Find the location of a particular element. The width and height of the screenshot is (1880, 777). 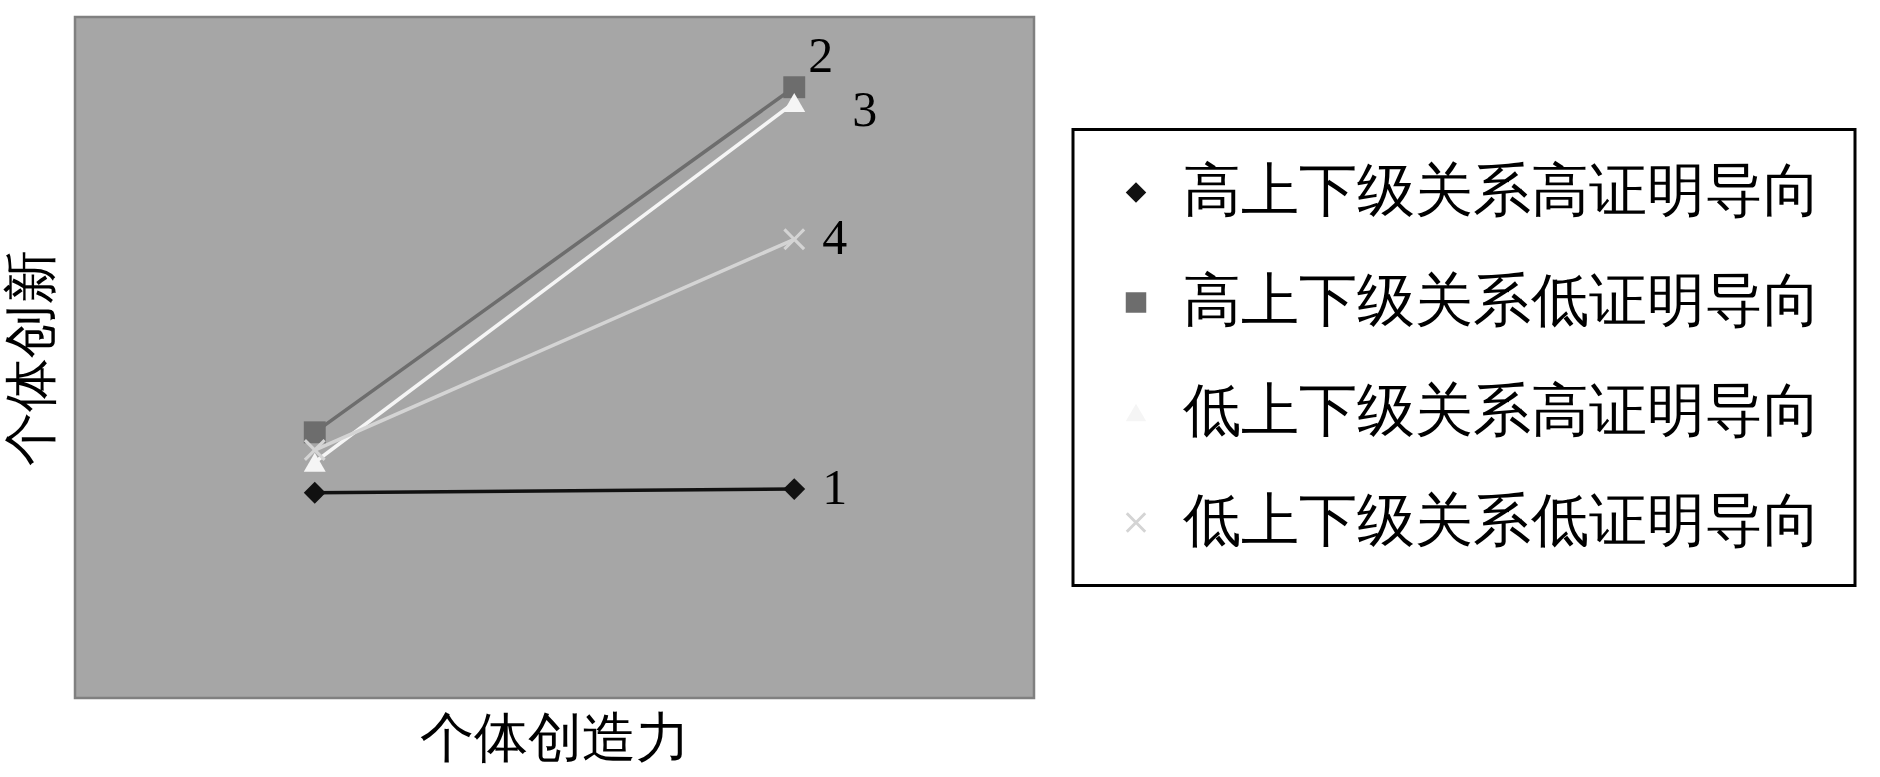

annotation: 1 is located at coordinates (835, 487).